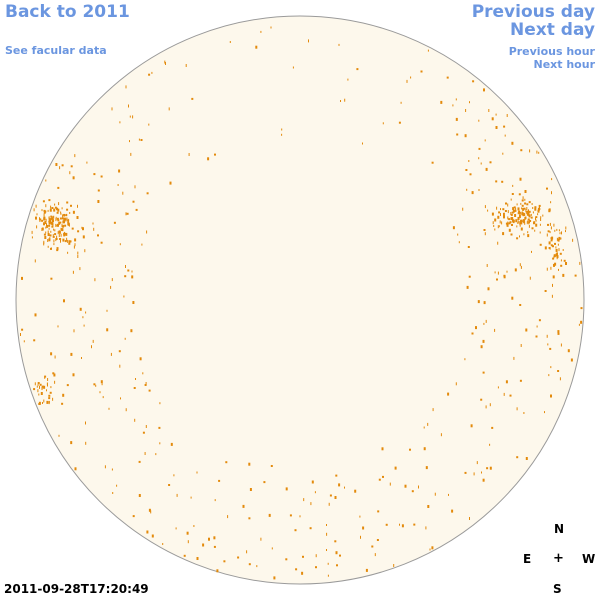  Describe the element at coordinates (552, 30) in the screenshot. I see `next-day-link: Next day` at that location.